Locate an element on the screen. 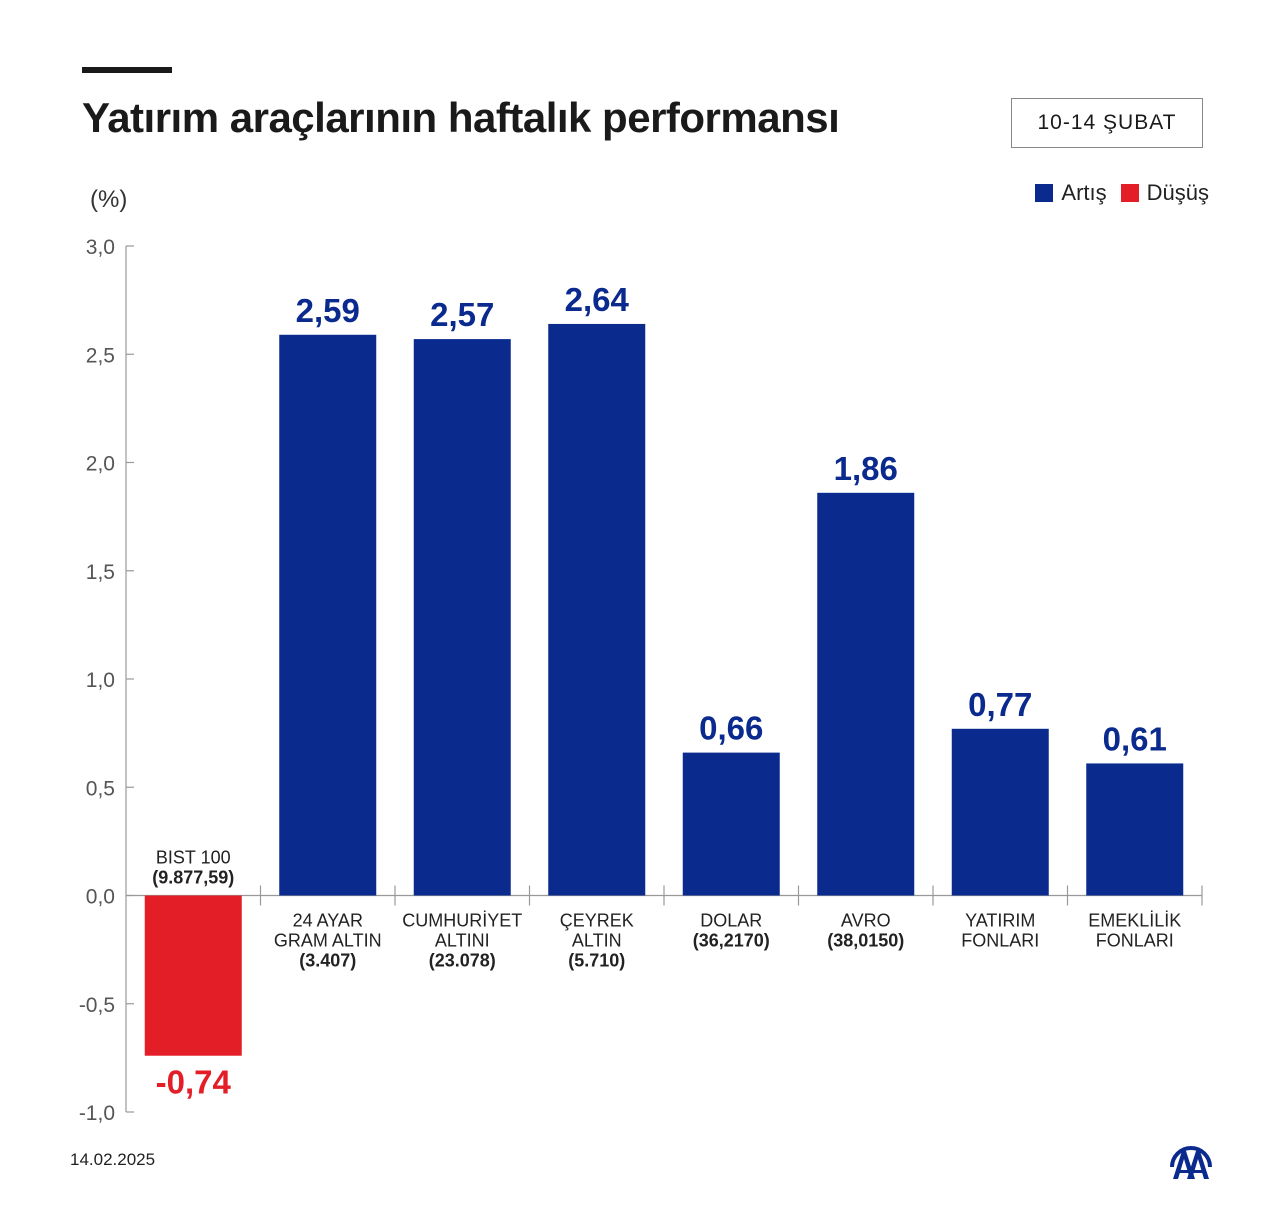 The width and height of the screenshot is (1280, 1215). value-label: 2,57 is located at coordinates (462, 314).